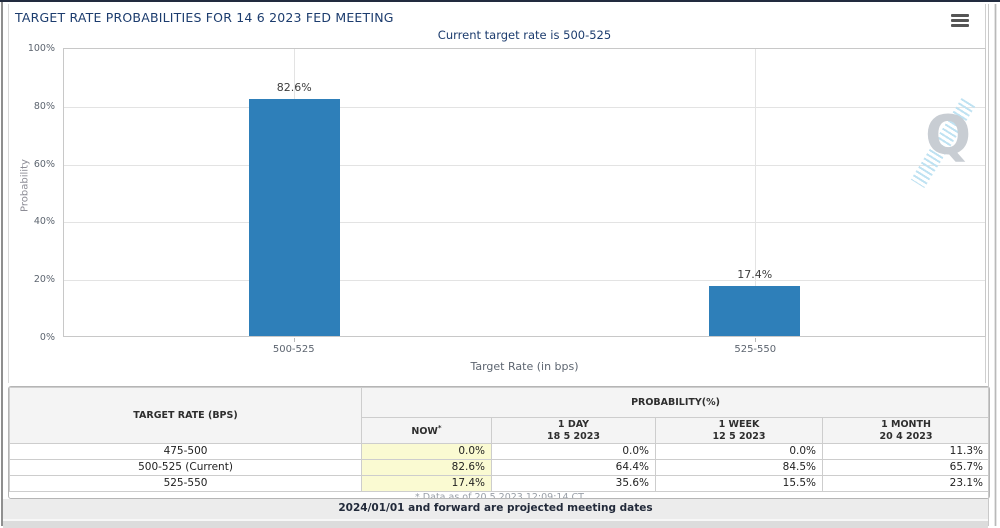 The image size is (1000, 528). I want to click on col-header-1month-label: 1 MONTH, so click(906, 424).